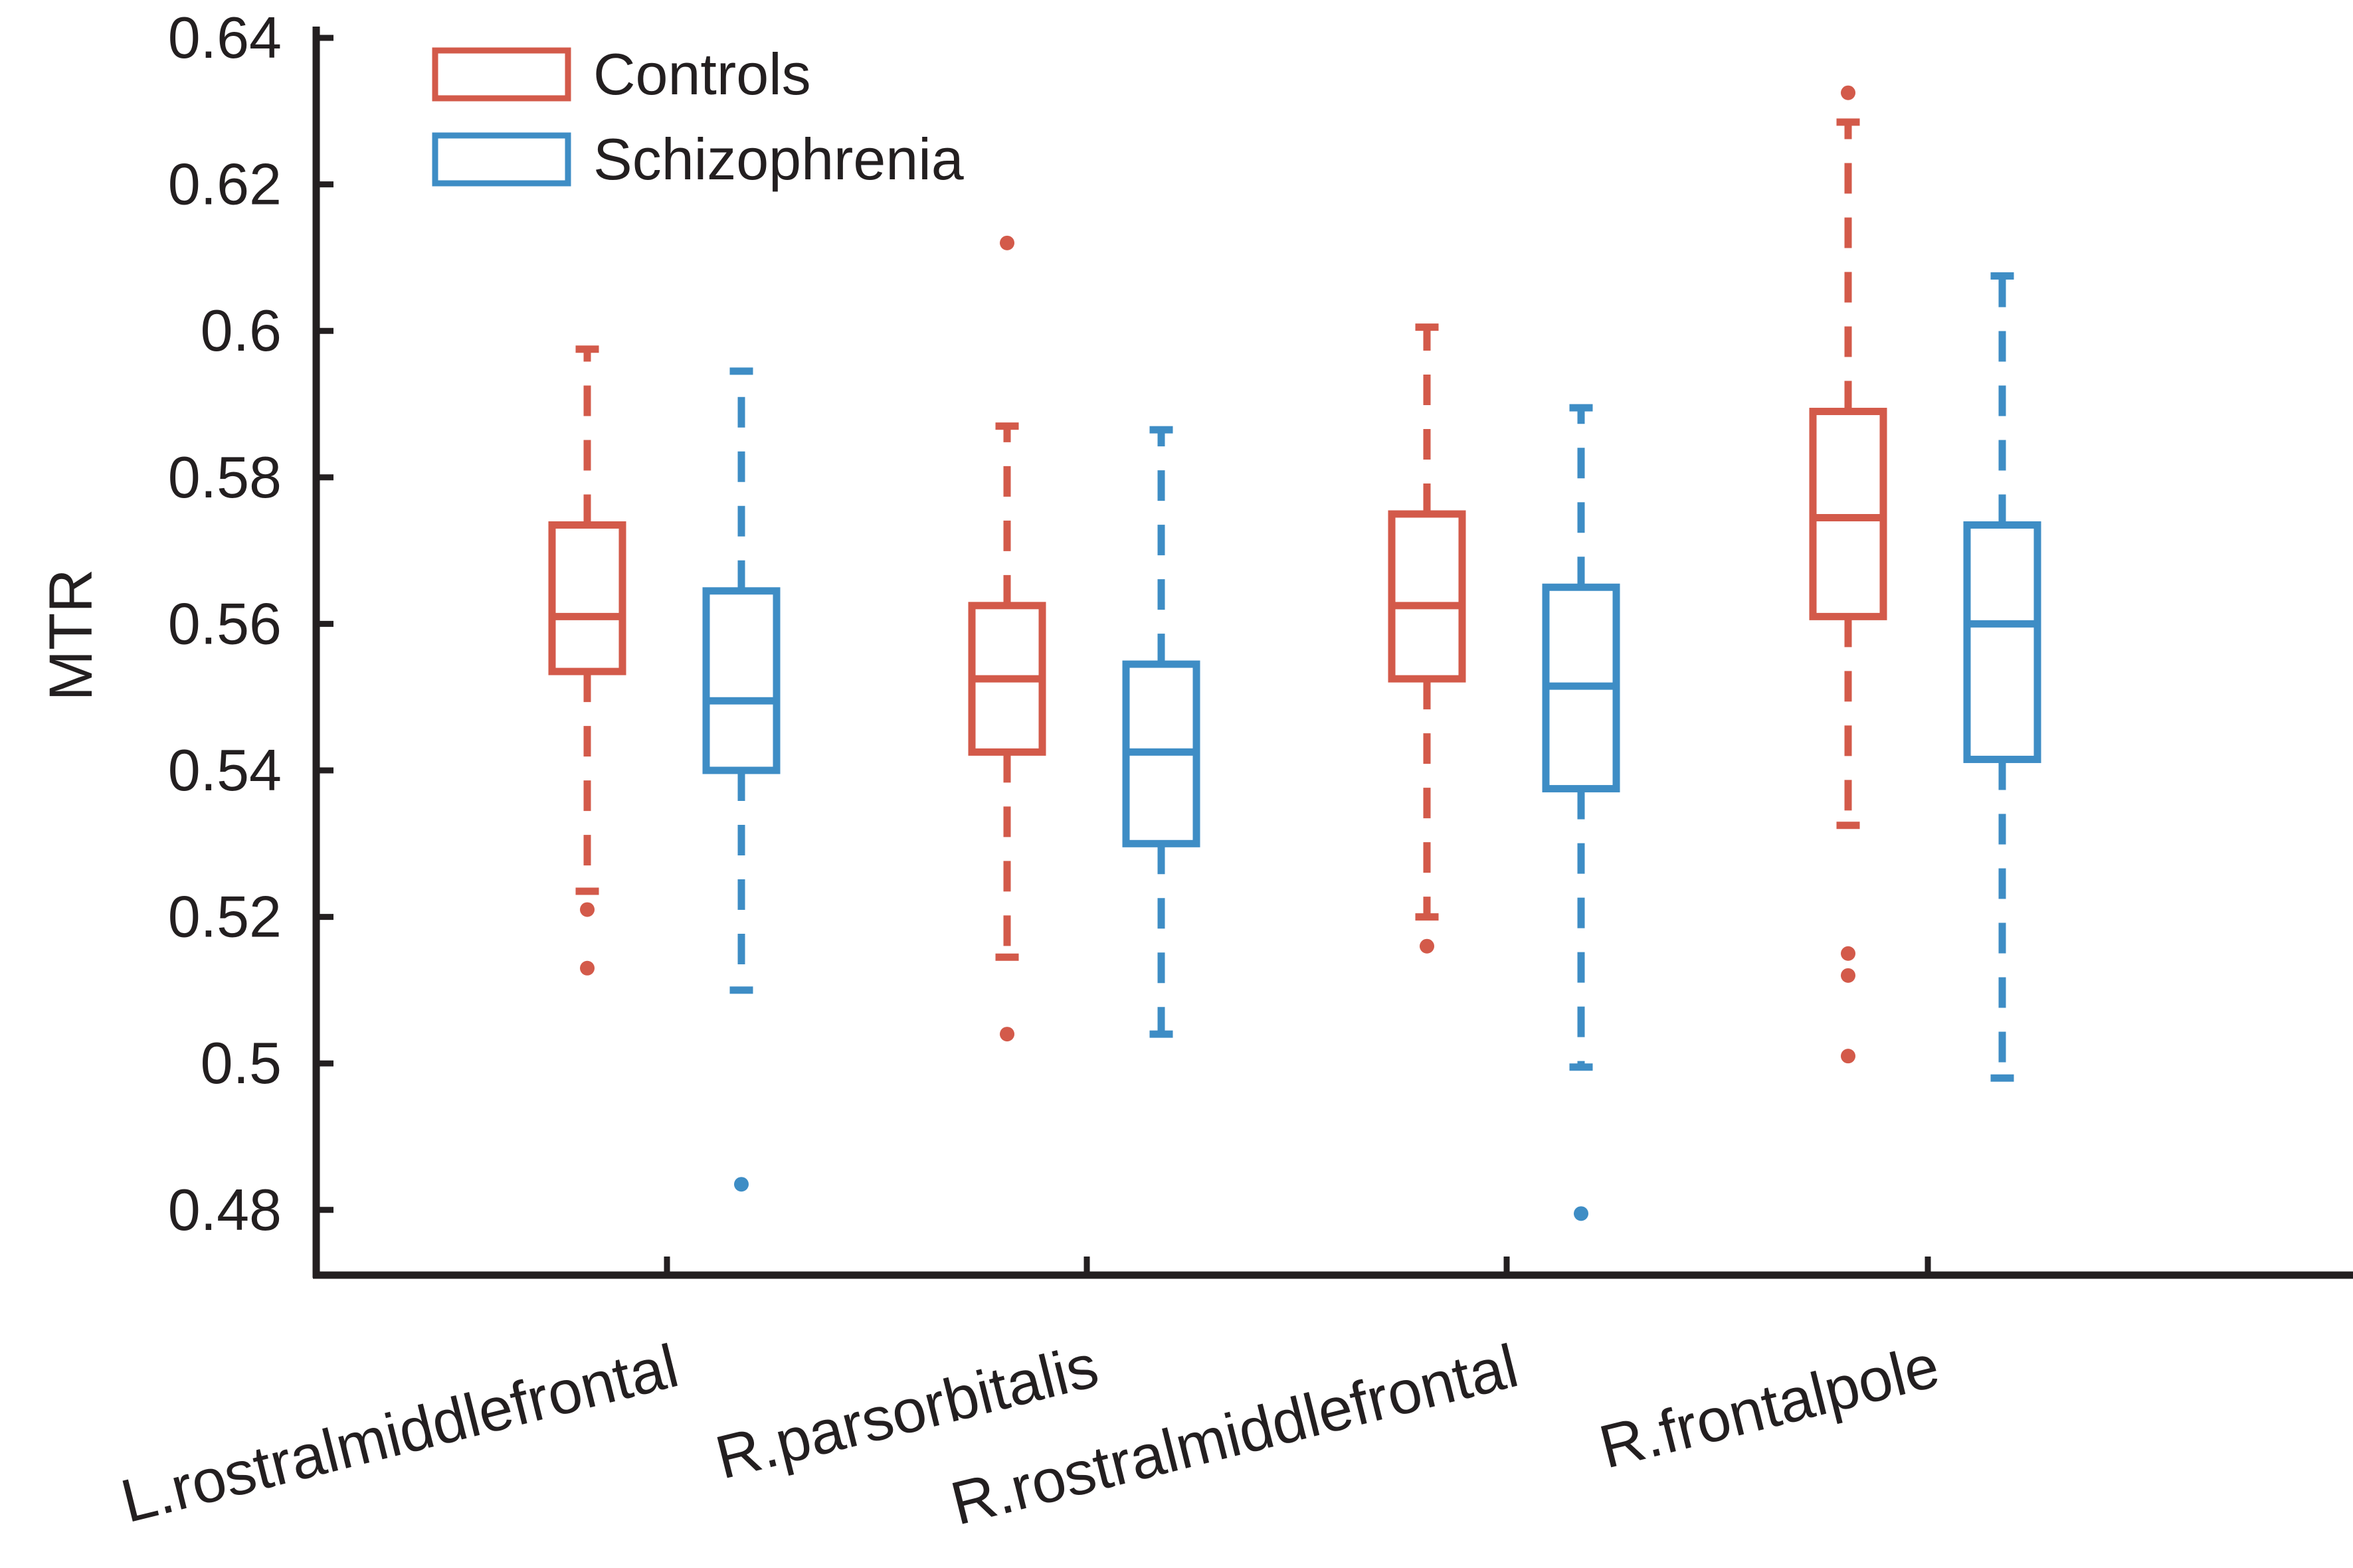  Describe the element at coordinates (225, 1210) in the screenshot. I see `y-tick-label: 0.48` at that location.